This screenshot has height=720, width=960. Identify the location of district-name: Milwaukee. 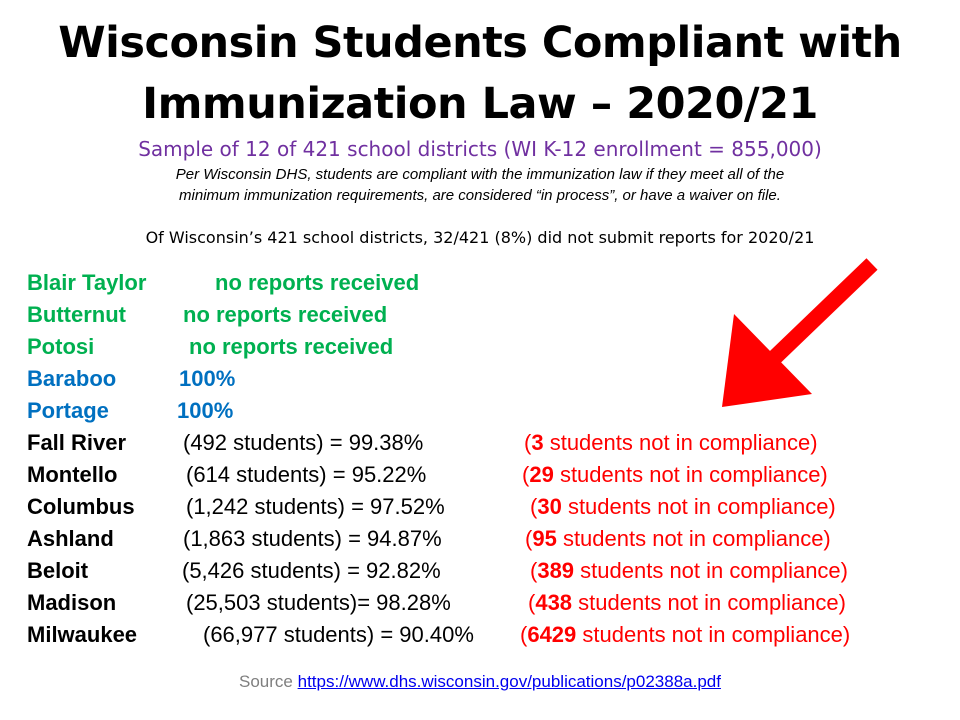
(82, 634).